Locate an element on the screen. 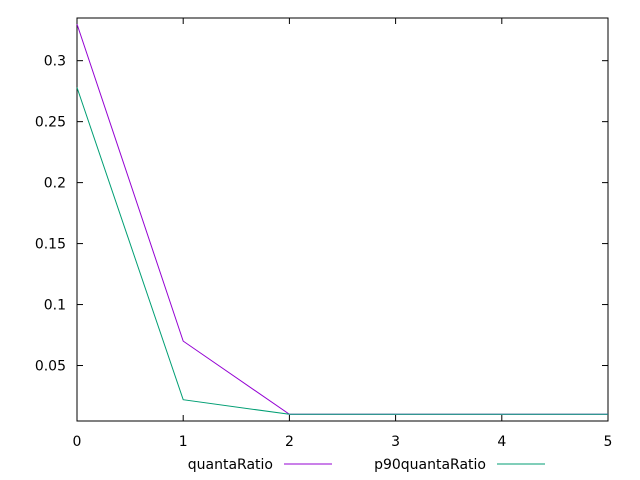 Image resolution: width=640 pixels, height=480 pixels. x-tick-label: 3 is located at coordinates (395, 442).